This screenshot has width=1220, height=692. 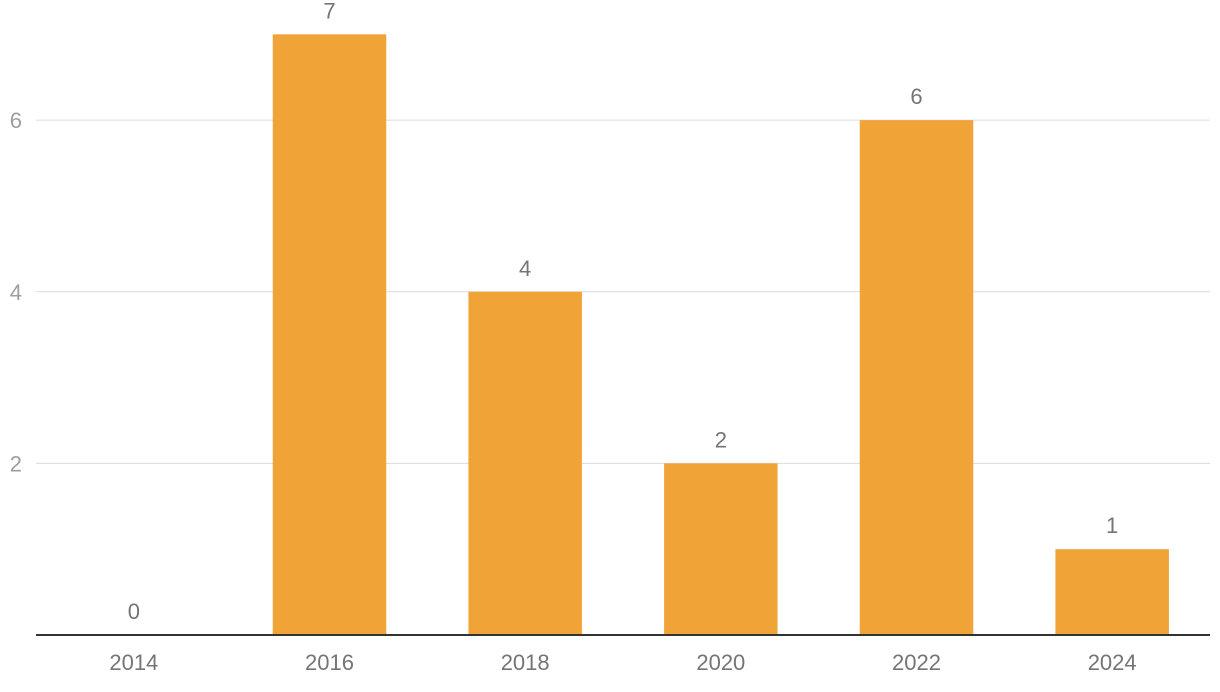 I want to click on x-tick-label: 2018, so click(x=525, y=662).